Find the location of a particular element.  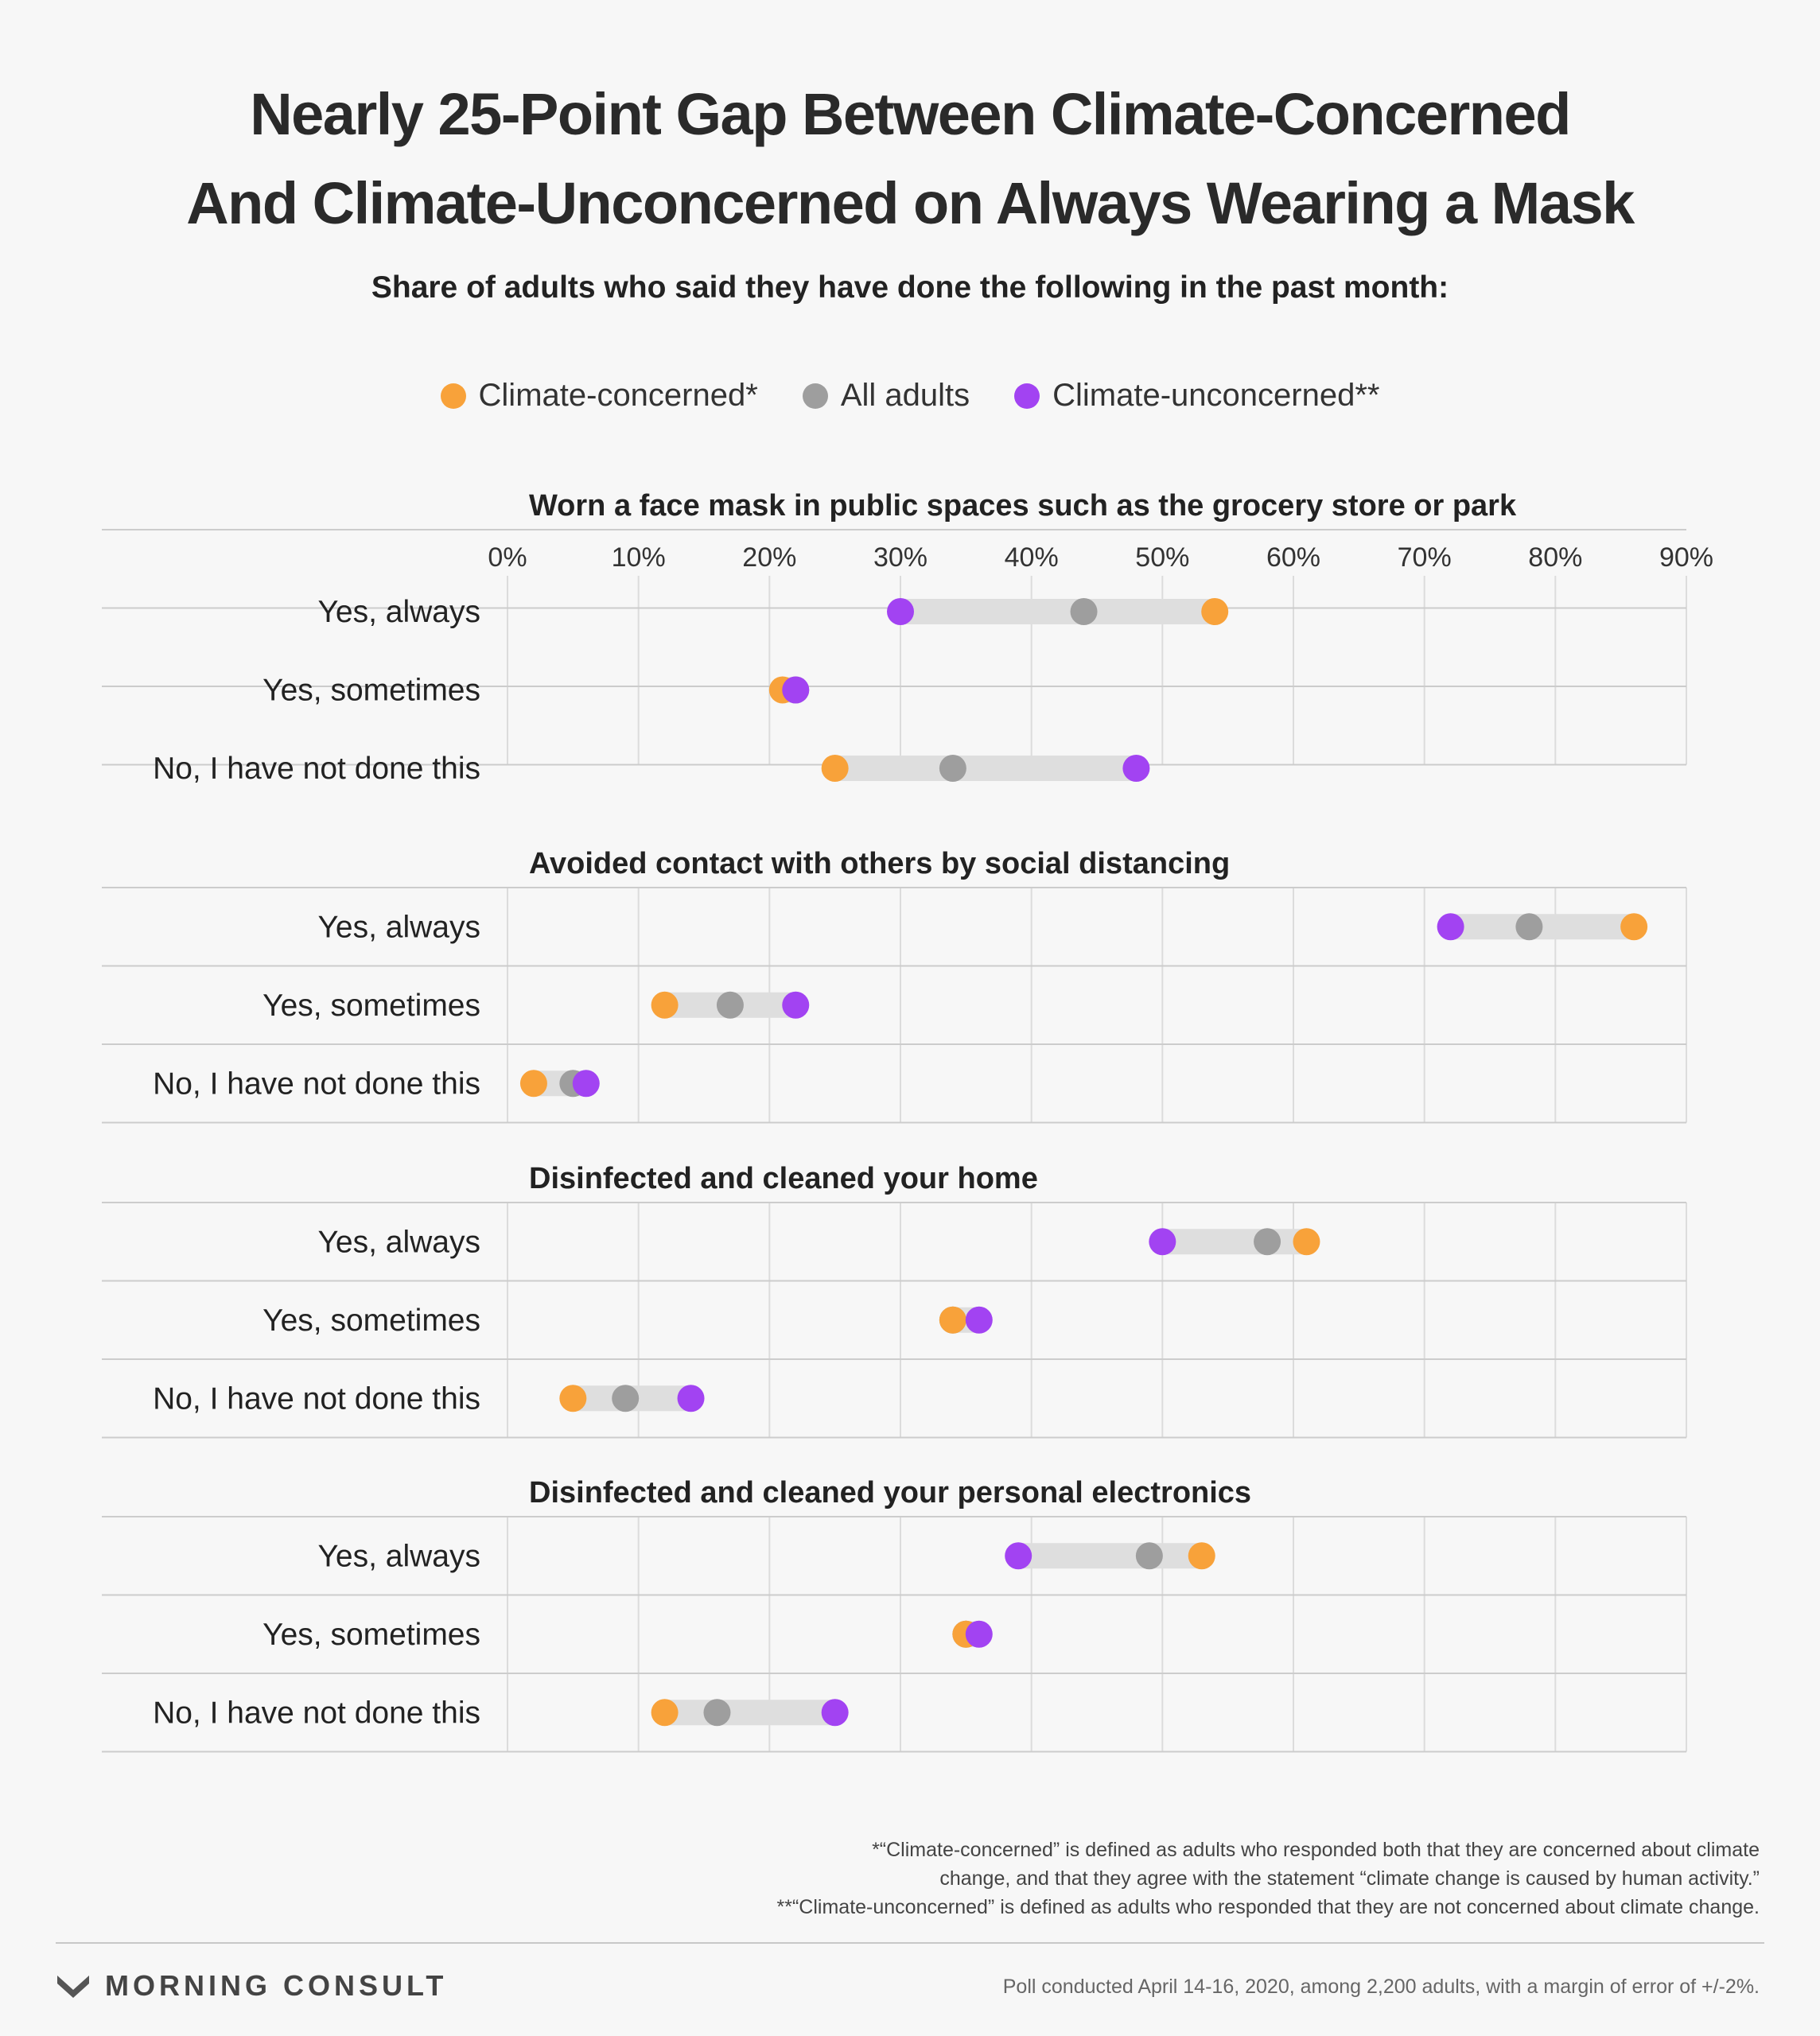

x-tick-label: 50% is located at coordinates (1162, 557).